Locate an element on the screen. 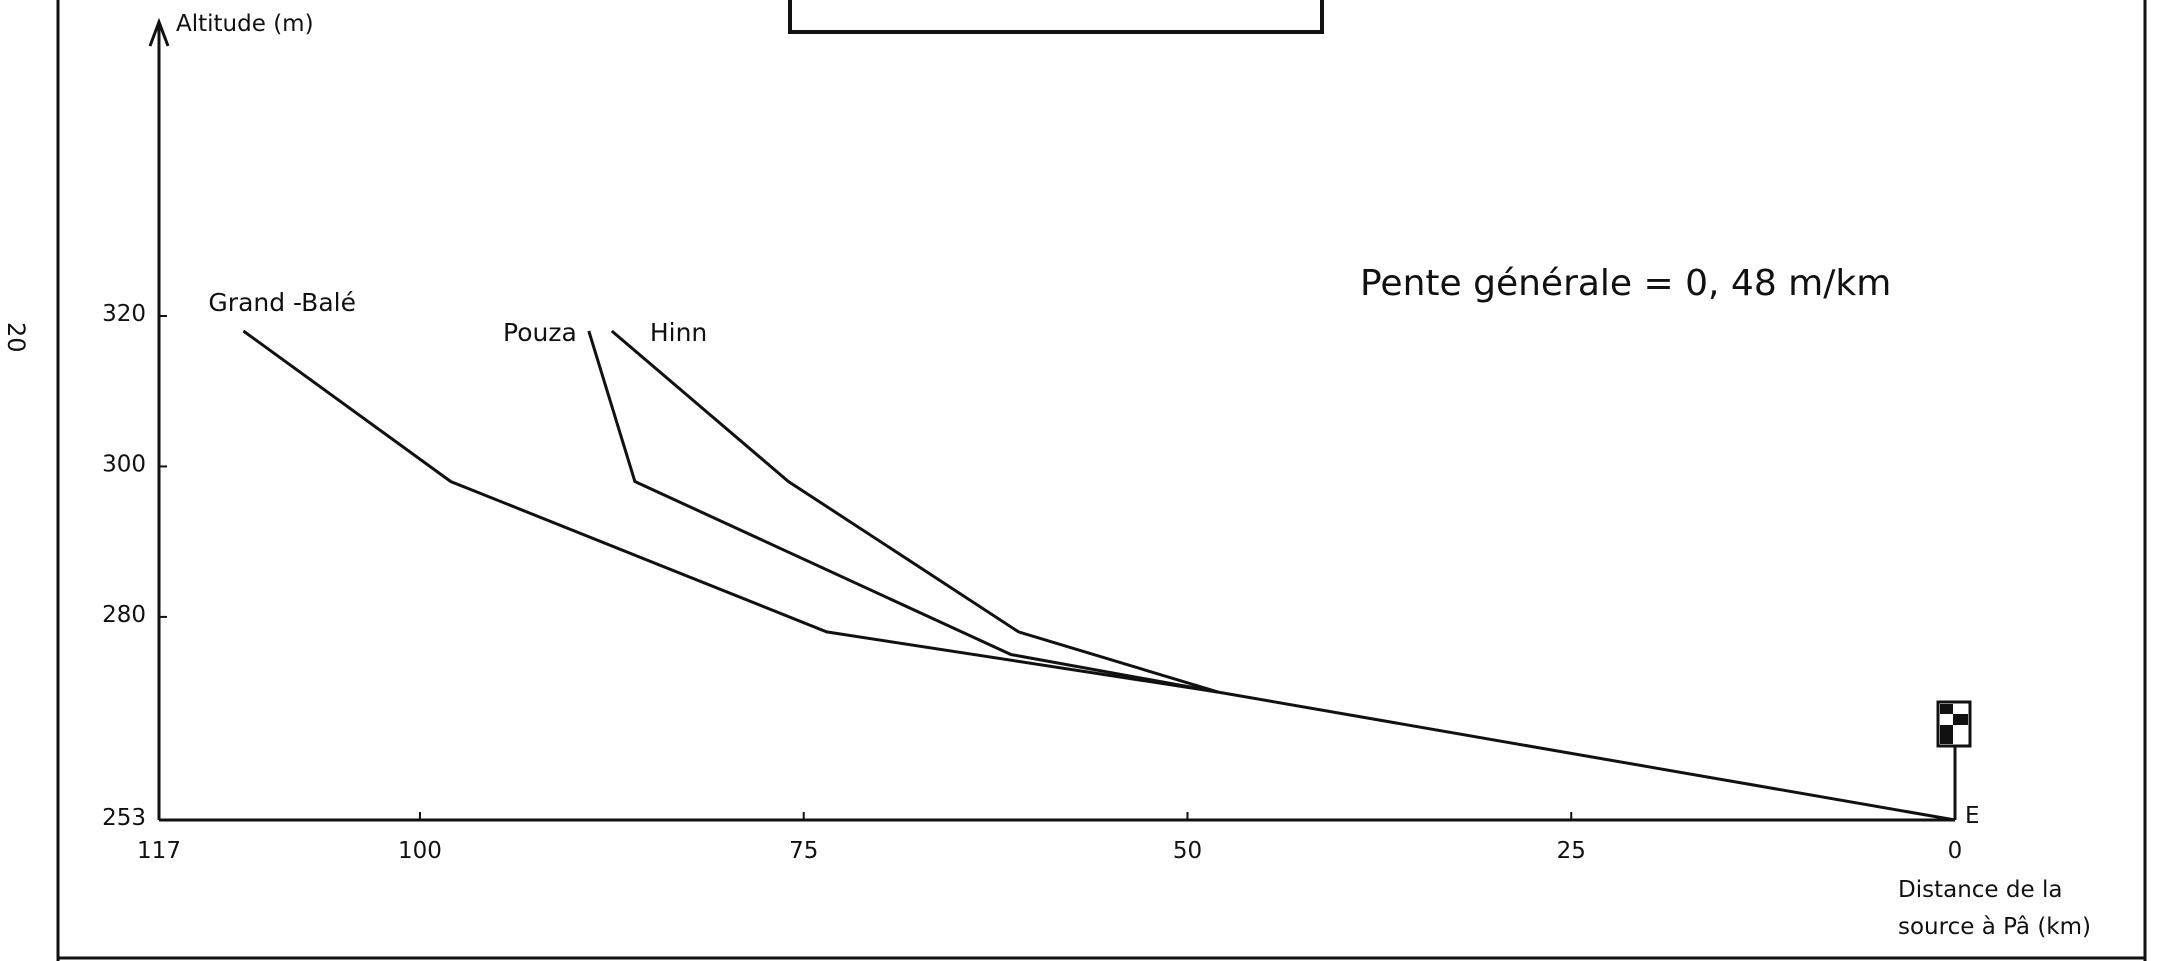  x-tick-label: 100 is located at coordinates (420, 851).